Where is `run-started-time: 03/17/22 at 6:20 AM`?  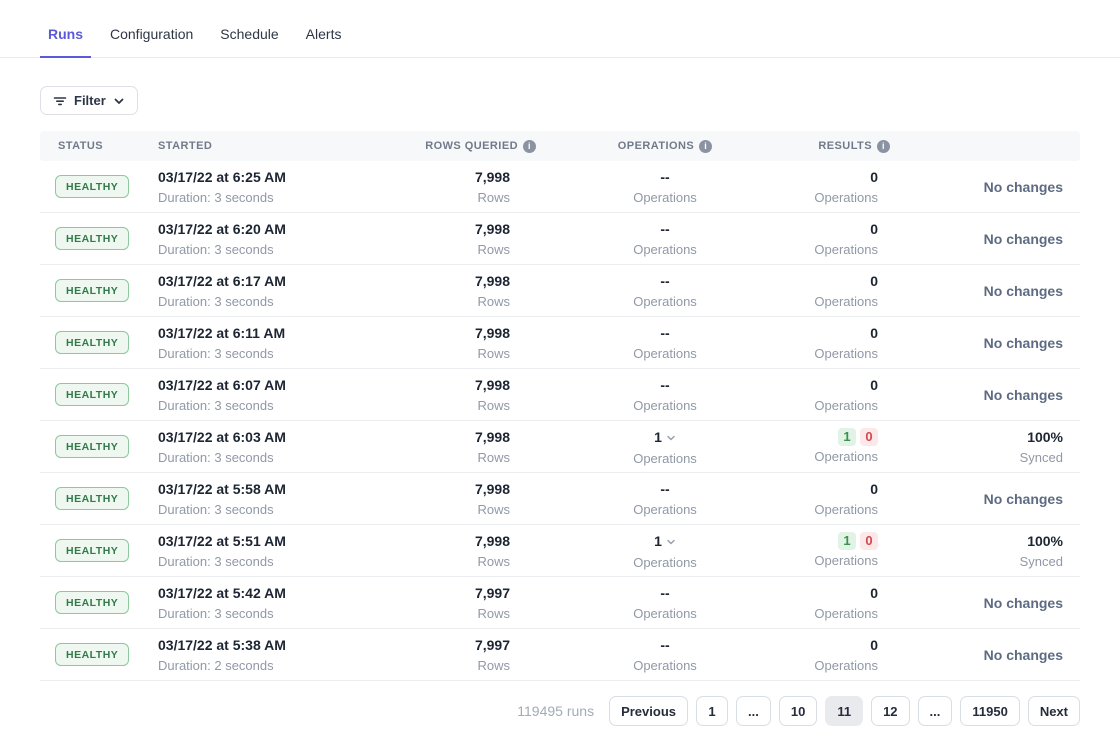 run-started-time: 03/17/22 at 6:20 AM is located at coordinates (222, 228).